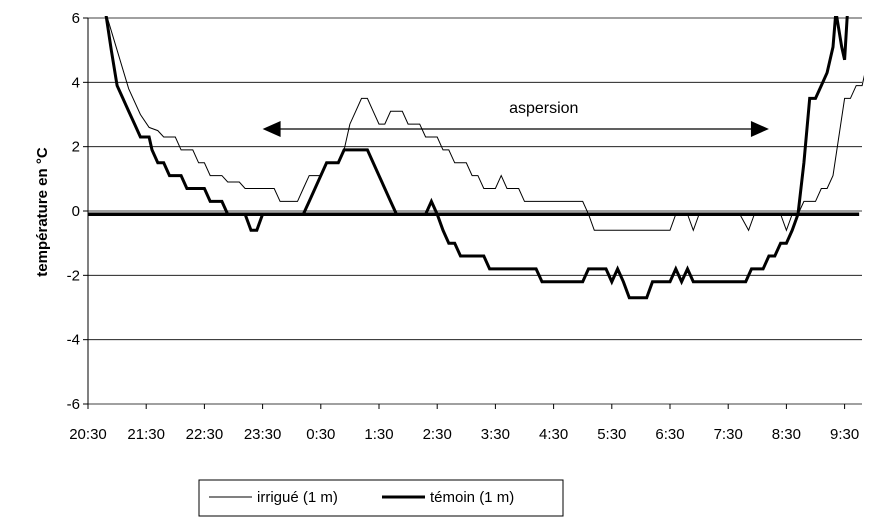  Describe the element at coordinates (76, 82) in the screenshot. I see `y-tick-label: 4` at that location.